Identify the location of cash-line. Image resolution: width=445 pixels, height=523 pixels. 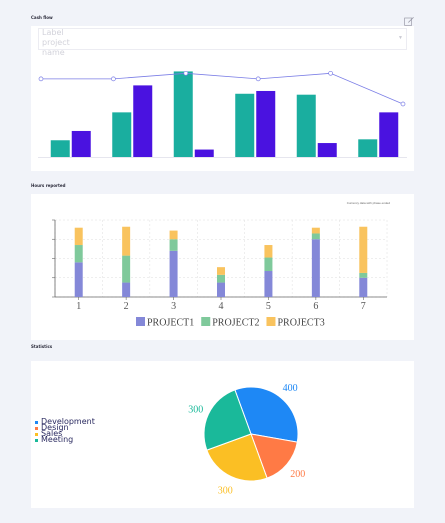
(222, 88).